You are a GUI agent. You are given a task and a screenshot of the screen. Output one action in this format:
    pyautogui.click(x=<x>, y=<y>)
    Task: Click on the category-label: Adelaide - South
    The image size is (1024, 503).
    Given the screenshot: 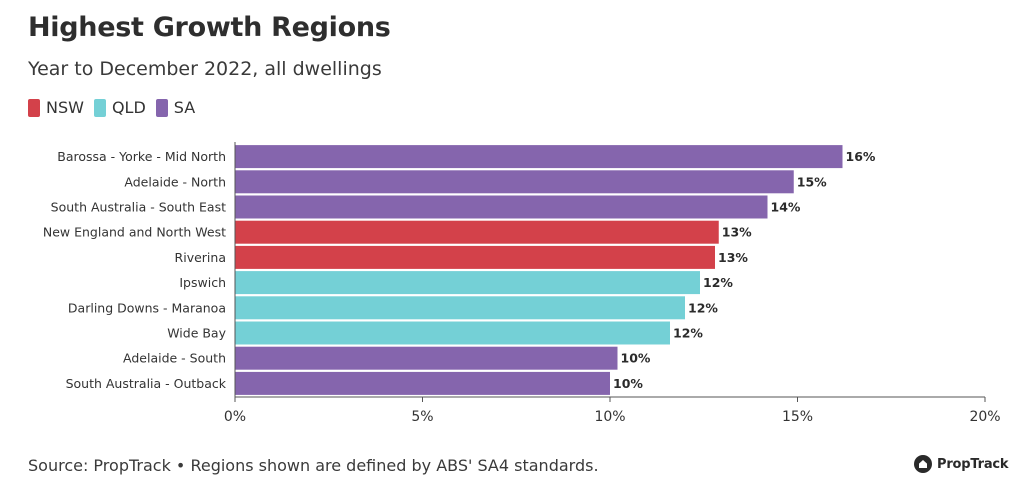 What is the action you would take?
    pyautogui.click(x=174, y=358)
    